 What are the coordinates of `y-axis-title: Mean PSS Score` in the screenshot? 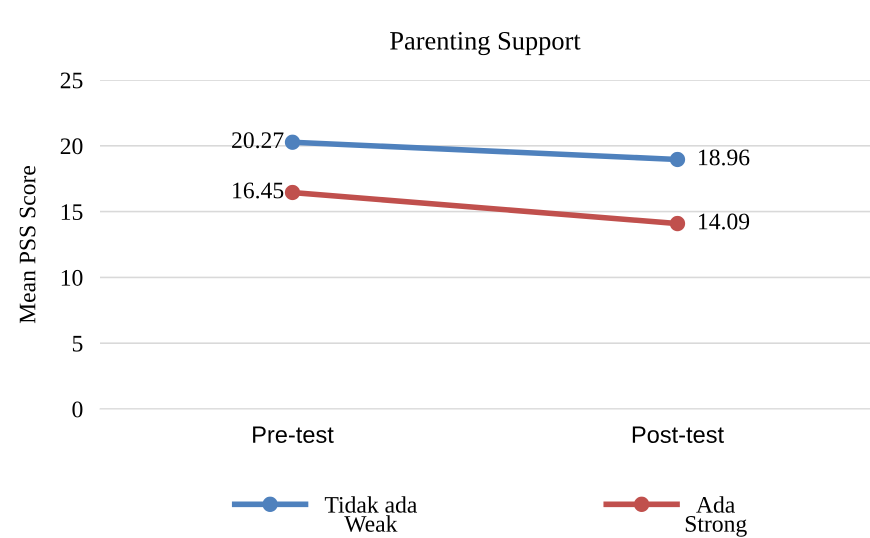 It's located at (28, 245).